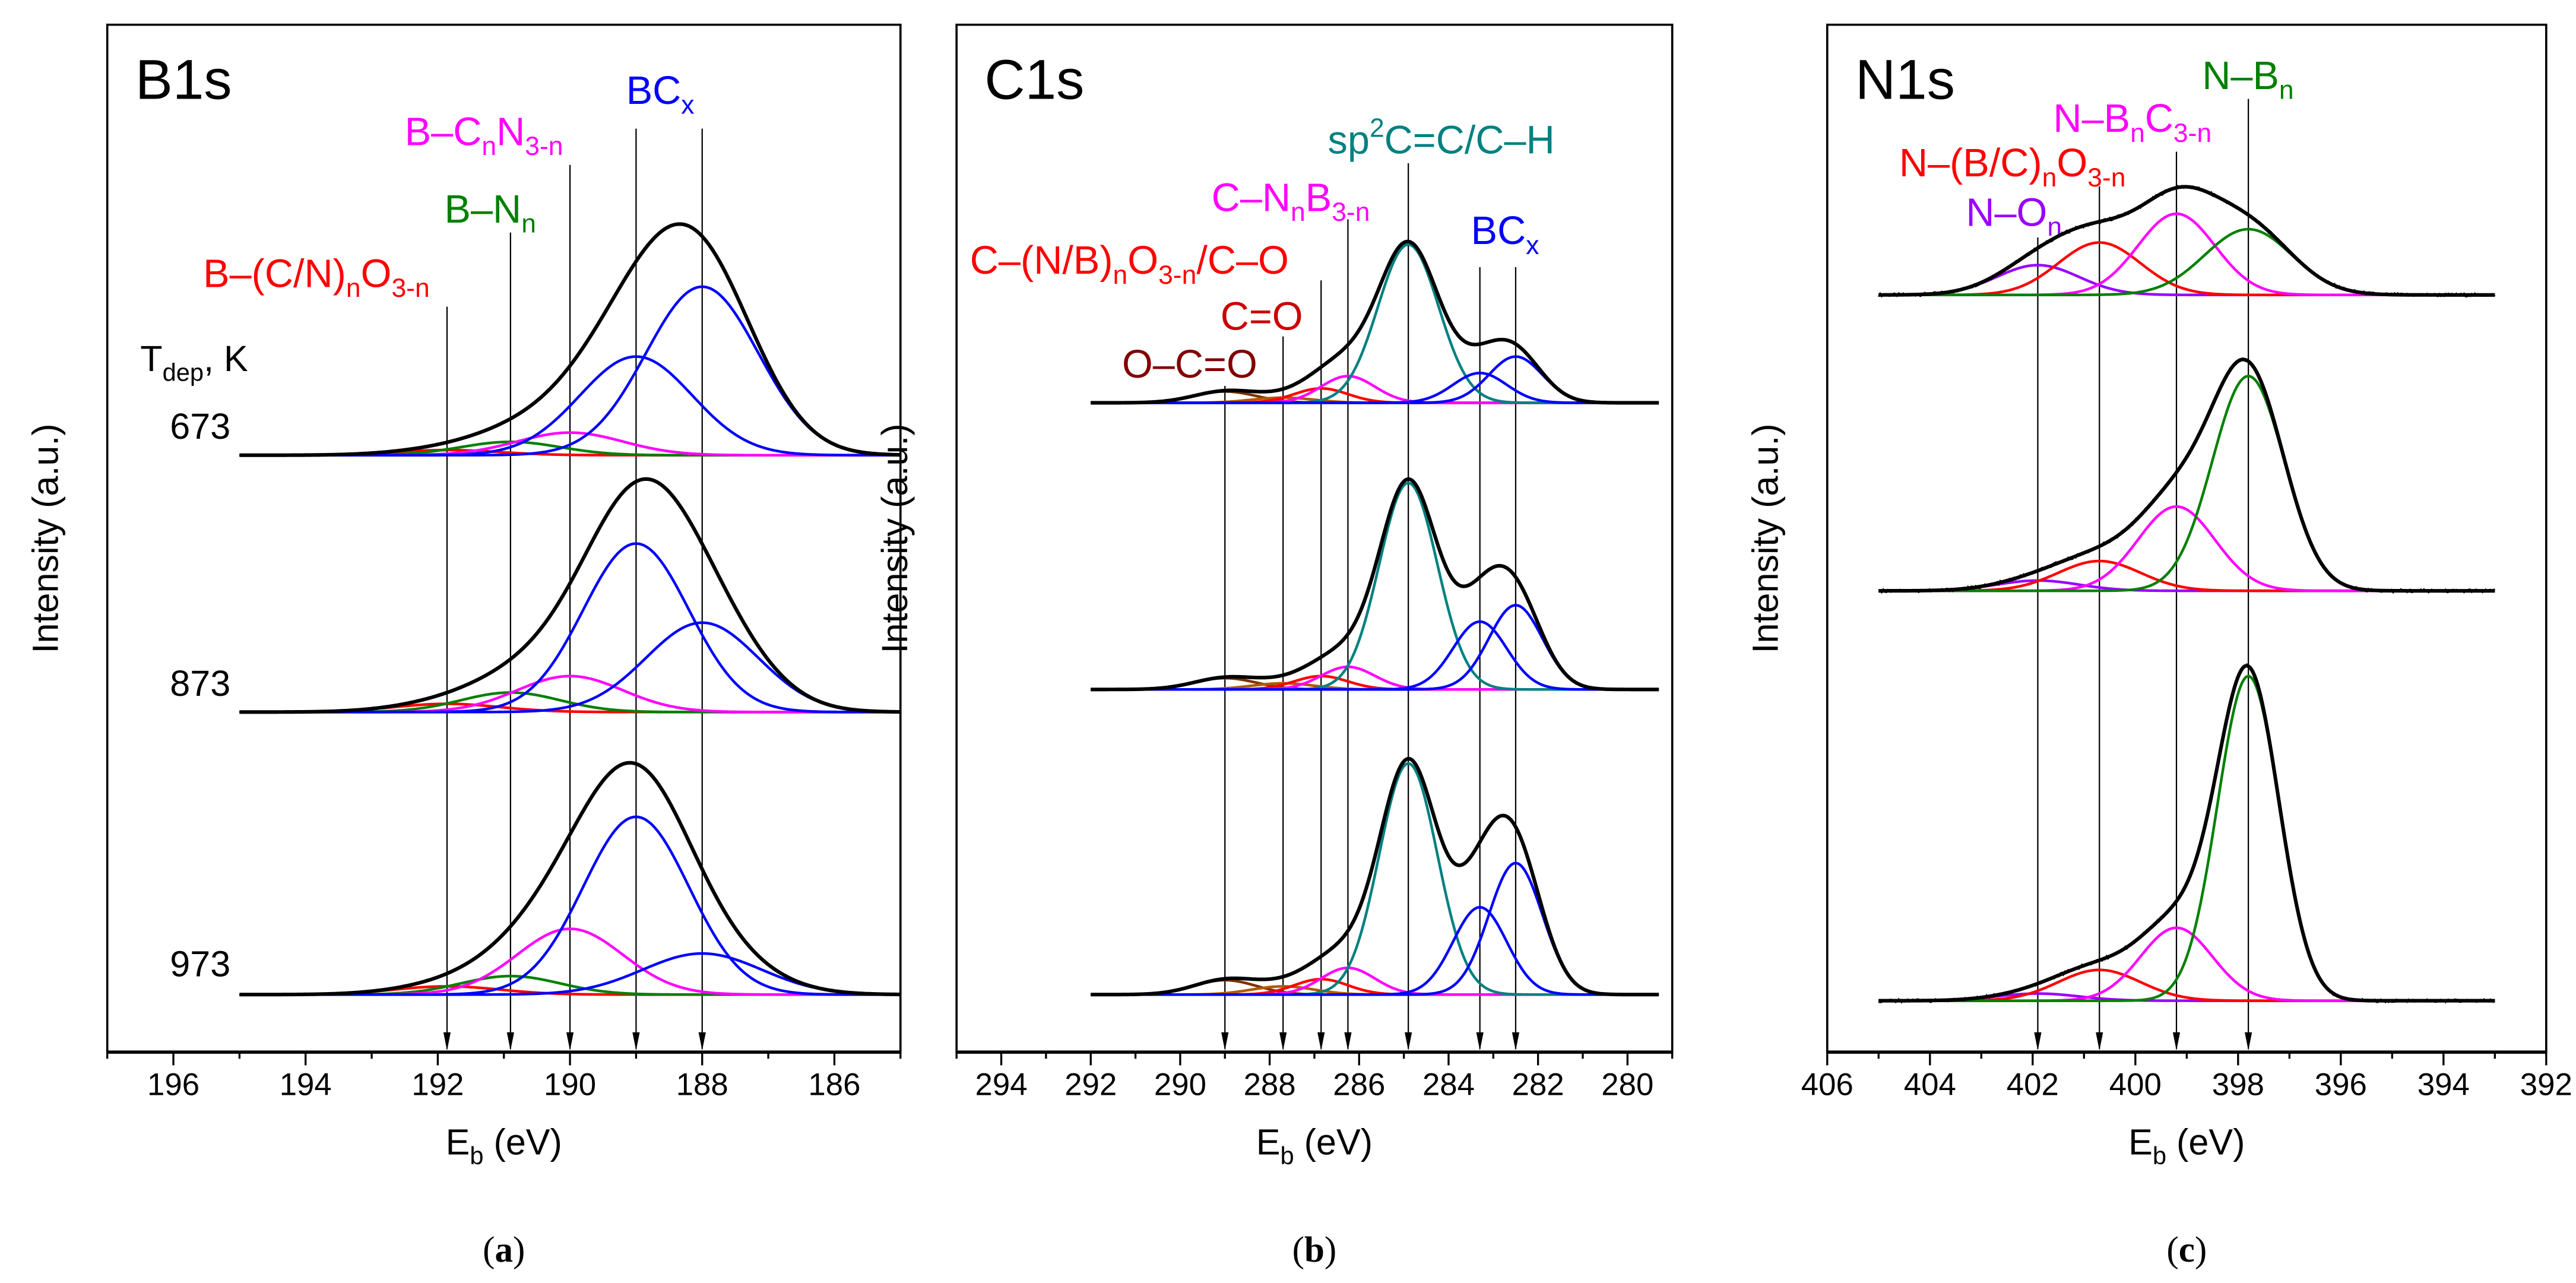 Image resolution: width=2576 pixels, height=1283 pixels. I want to click on peak-label: O–C=O, so click(1190, 365).